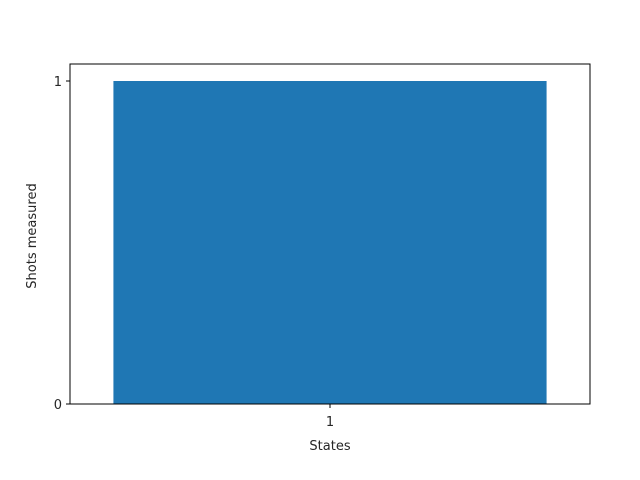  What do you see at coordinates (329, 446) in the screenshot?
I see `x-axis-label: States` at bounding box center [329, 446].